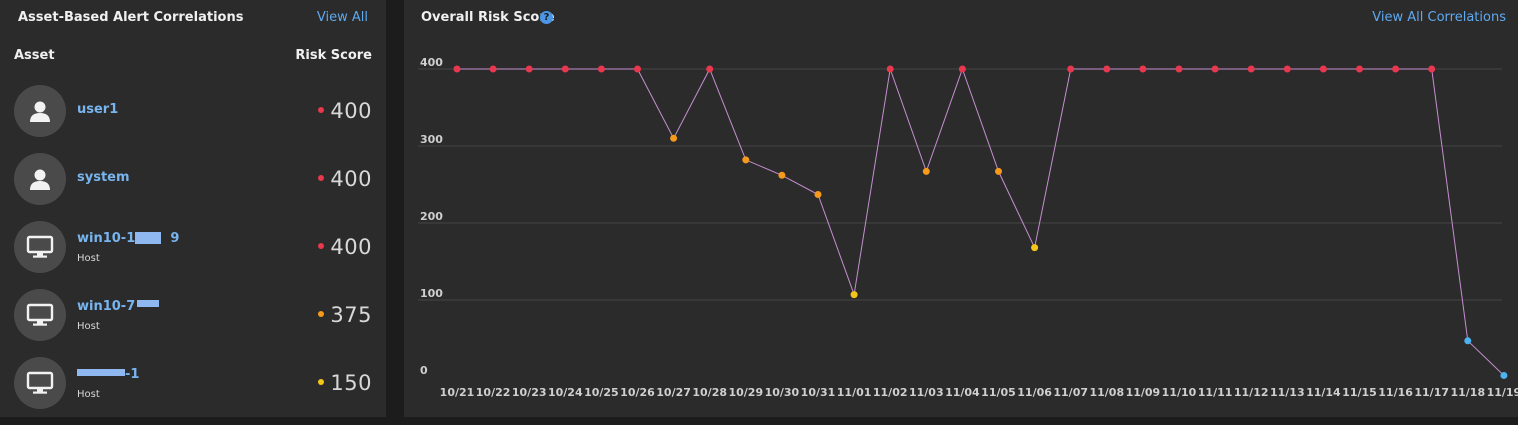  Describe the element at coordinates (351, 315) in the screenshot. I see `score-value: 375` at that location.